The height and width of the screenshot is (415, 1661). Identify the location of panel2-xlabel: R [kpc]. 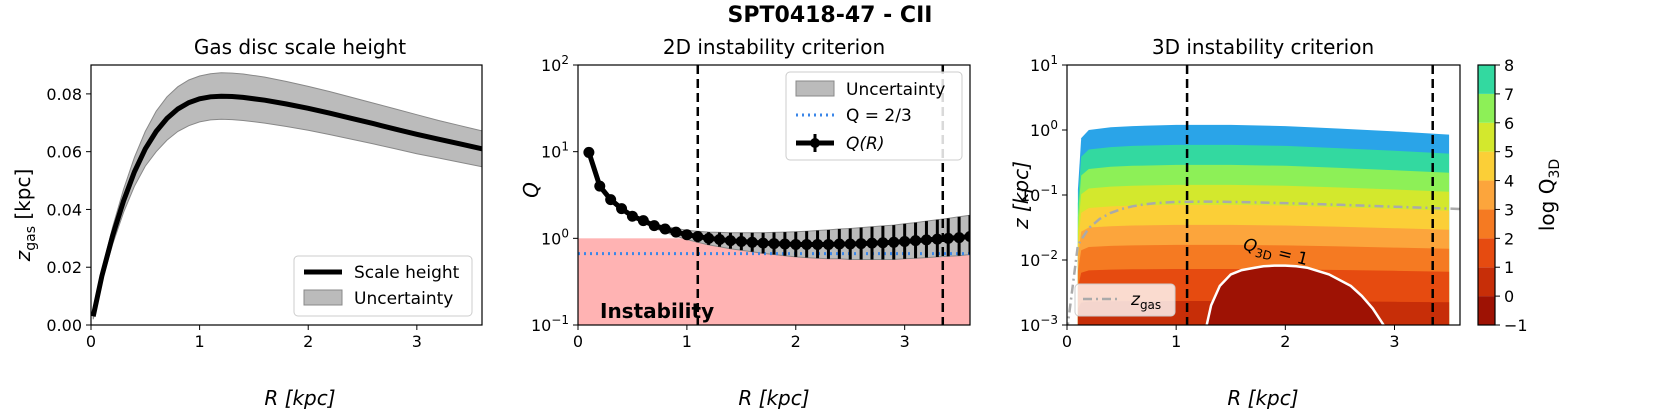
(773, 398).